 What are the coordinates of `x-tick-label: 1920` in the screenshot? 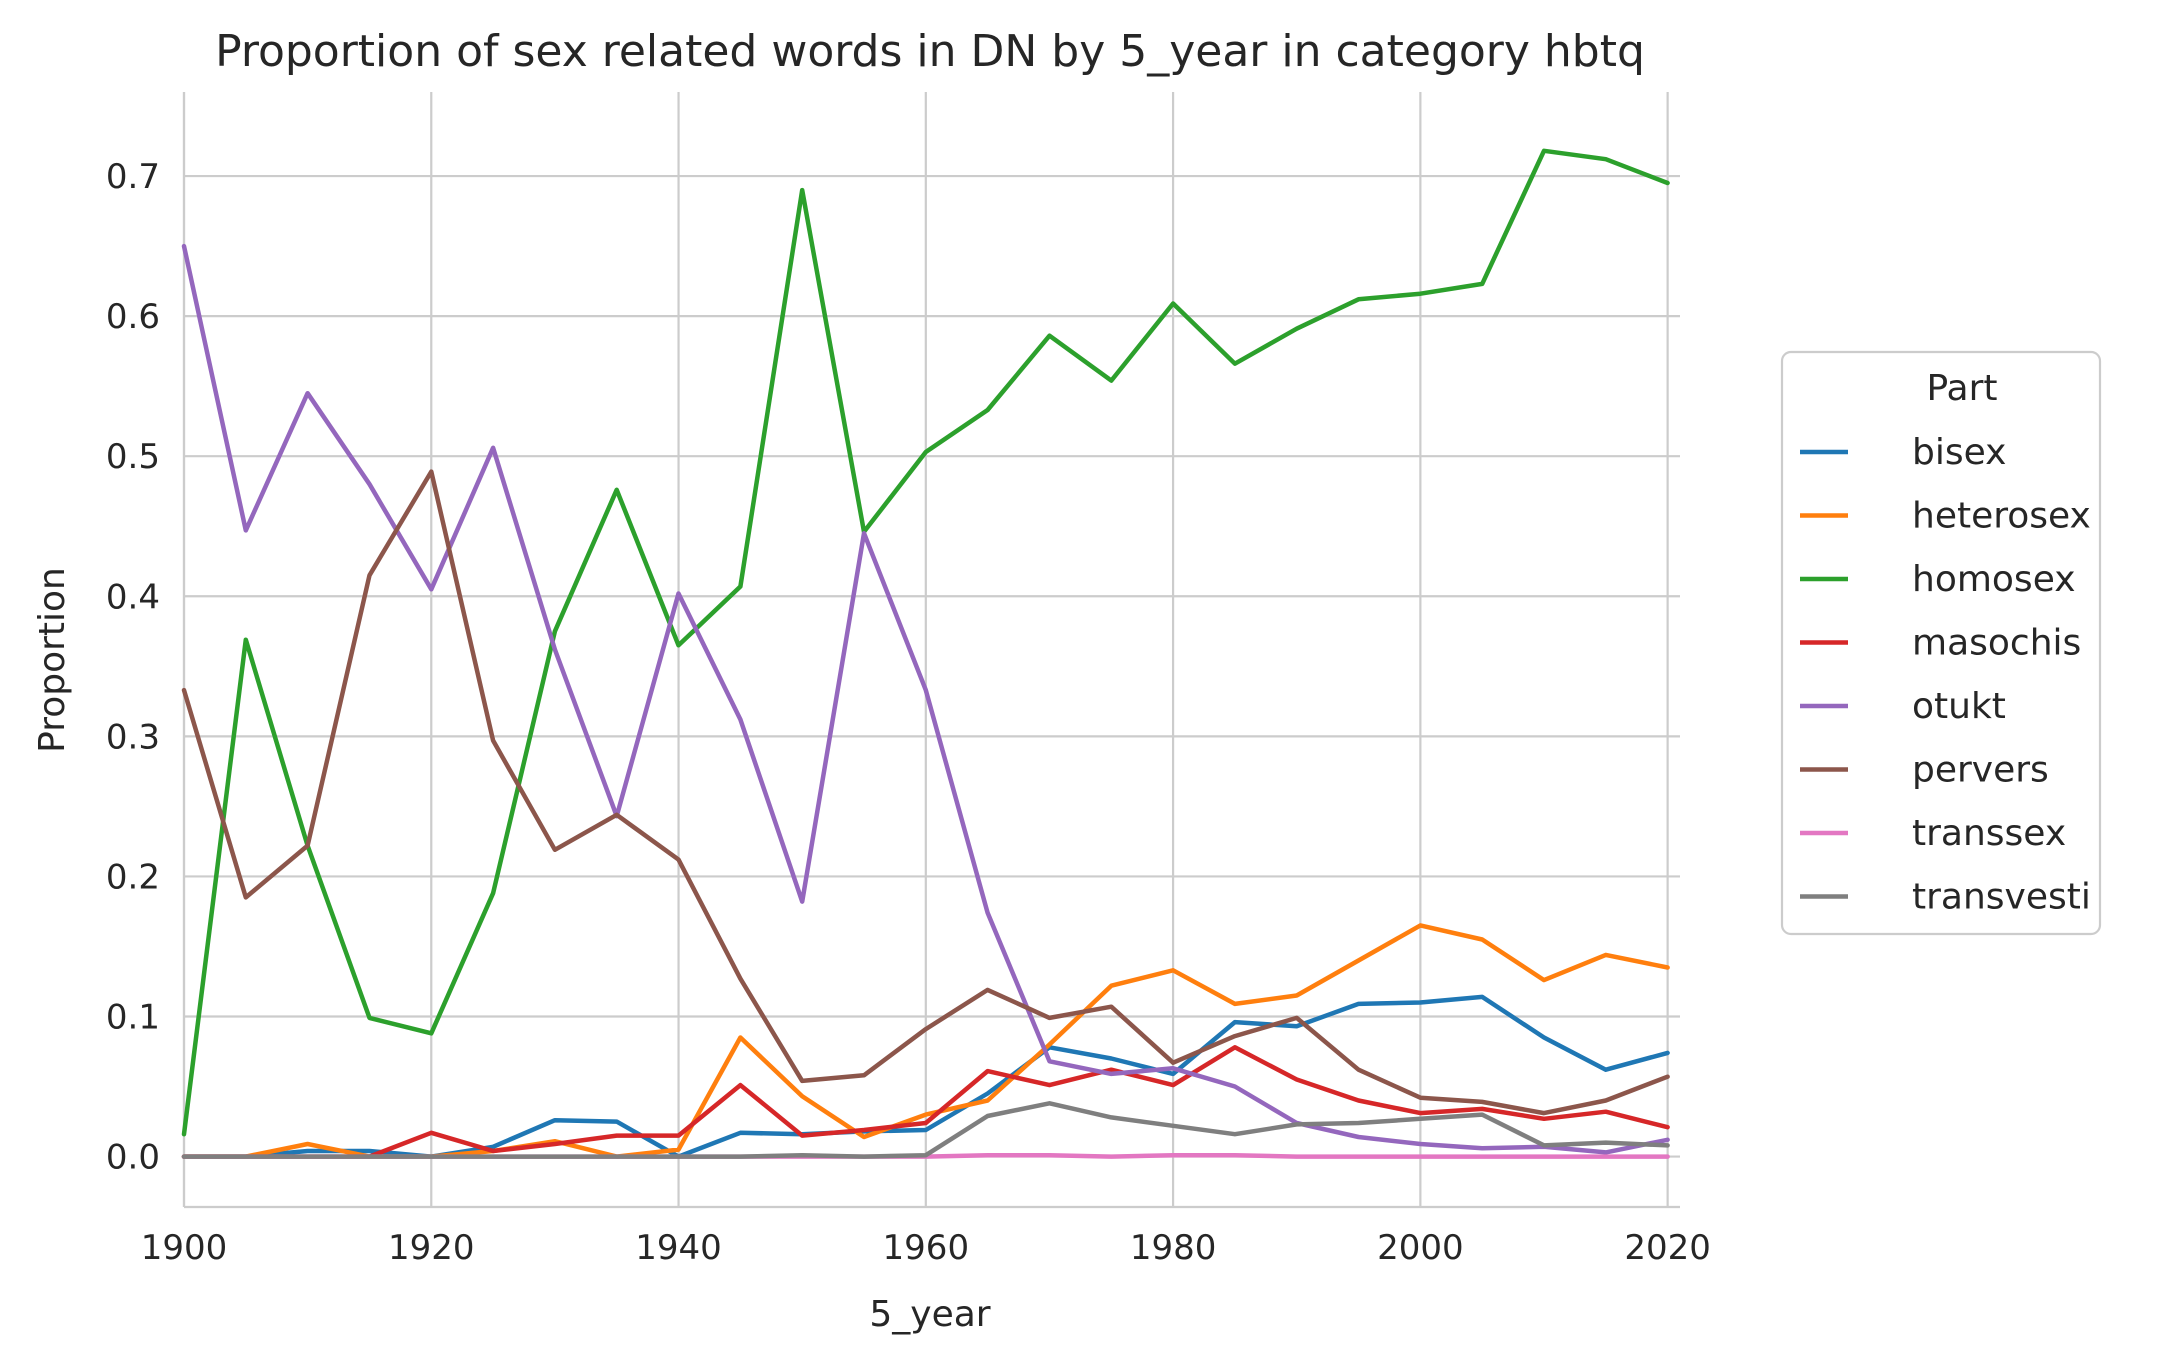 It's located at (431, 1248).